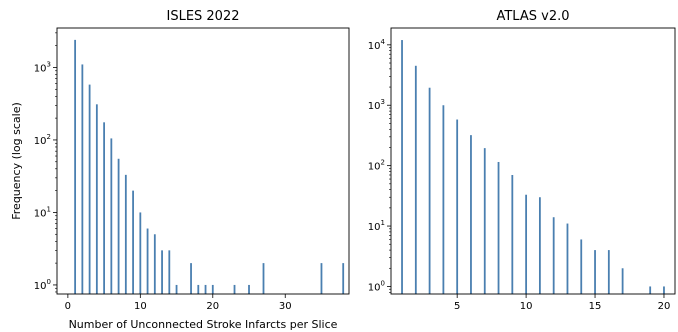 The height and width of the screenshot is (332, 678). Describe the element at coordinates (377, 45) in the screenshot. I see `y-tick-label: 10⁴` at that location.